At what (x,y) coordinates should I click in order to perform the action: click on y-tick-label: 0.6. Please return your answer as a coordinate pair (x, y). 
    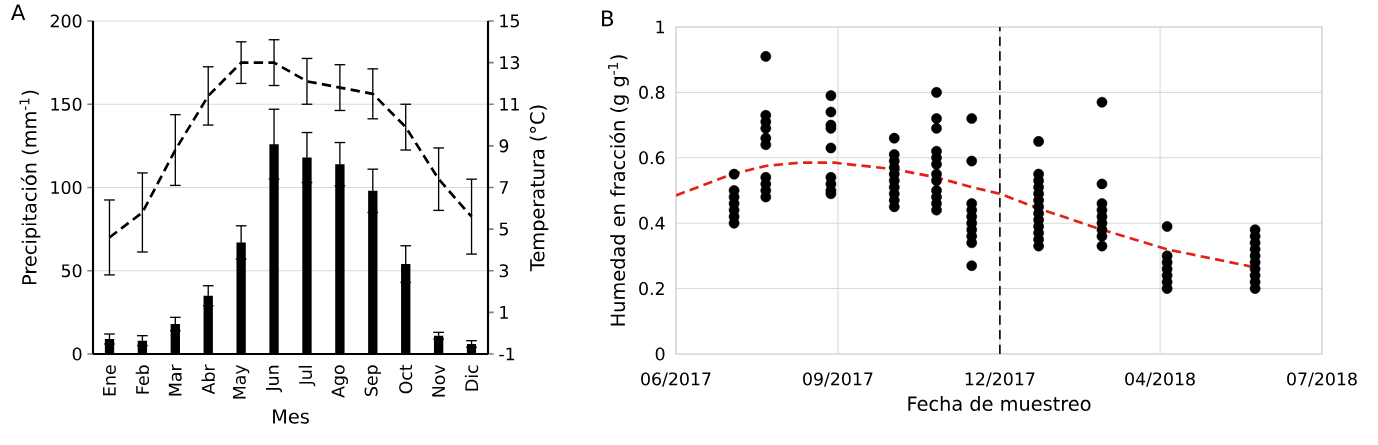
    Looking at the image, I should click on (652, 158).